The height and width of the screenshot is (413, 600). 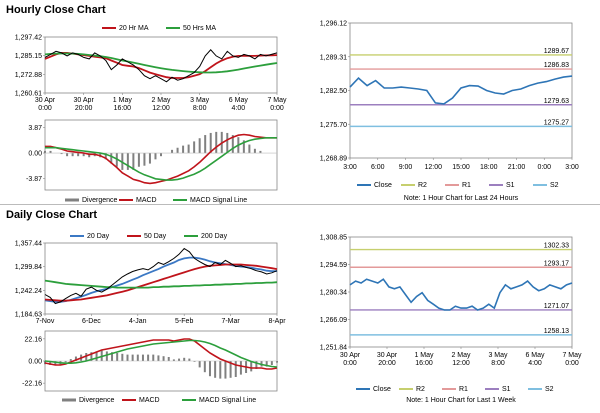 What do you see at coordinates (556, 101) in the screenshot?
I see `hourly-level-s1-label: 1279.63` at bounding box center [556, 101].